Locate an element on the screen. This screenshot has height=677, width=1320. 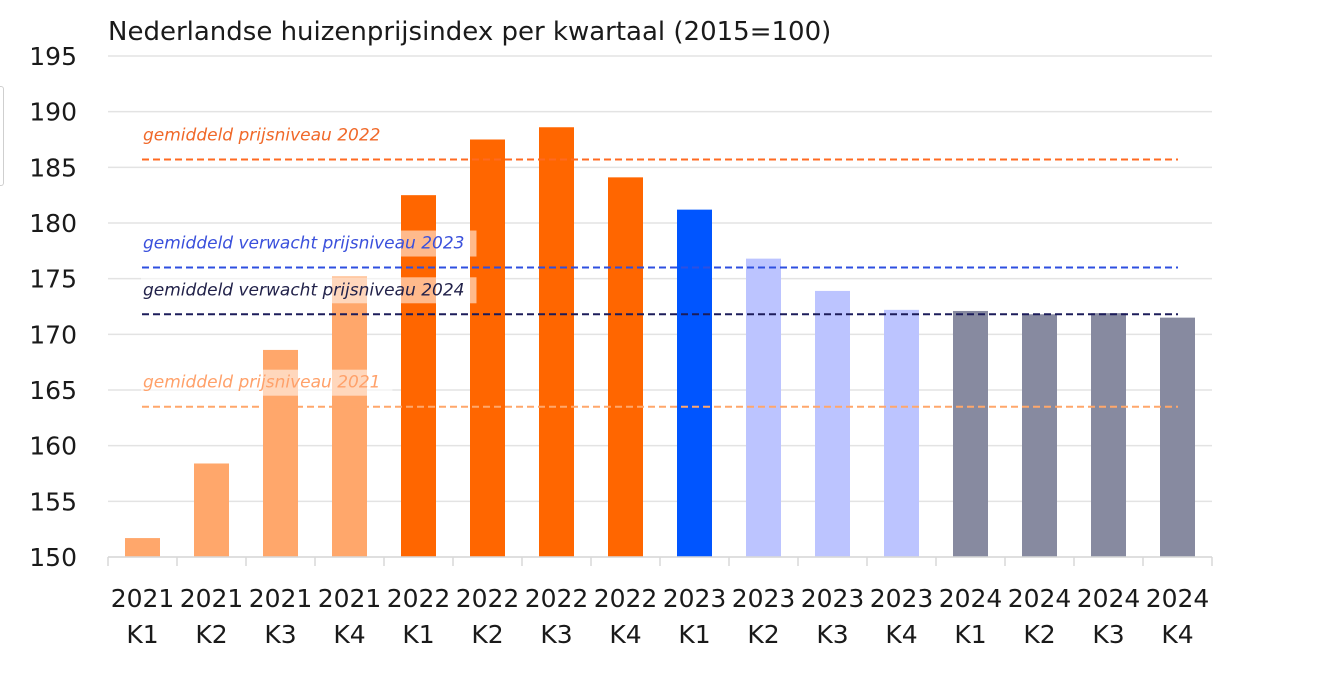
bar-2022-k3 is located at coordinates (556, 342).